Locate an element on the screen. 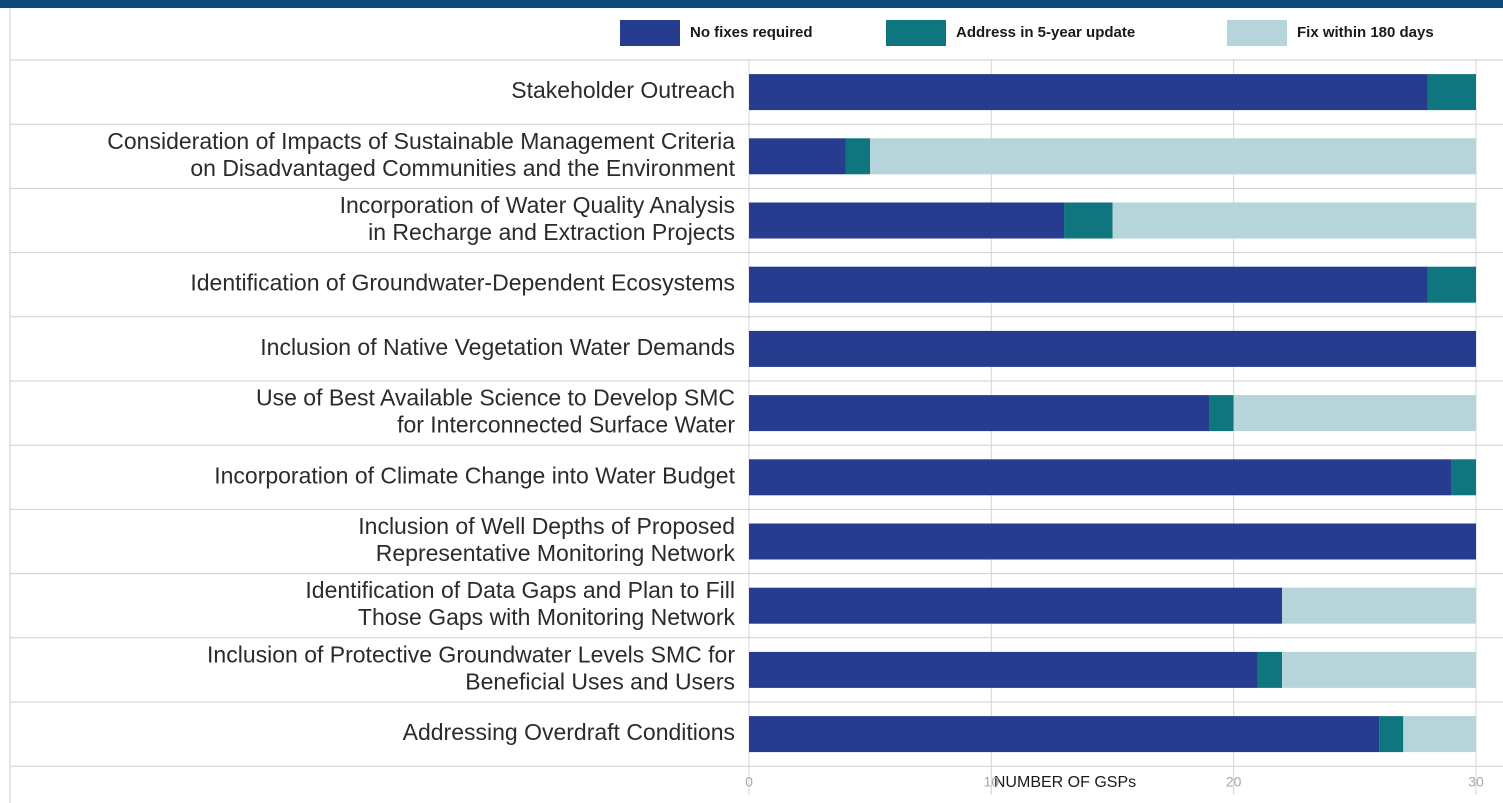  category-label: Stakeholder Outreach is located at coordinates (623, 90).